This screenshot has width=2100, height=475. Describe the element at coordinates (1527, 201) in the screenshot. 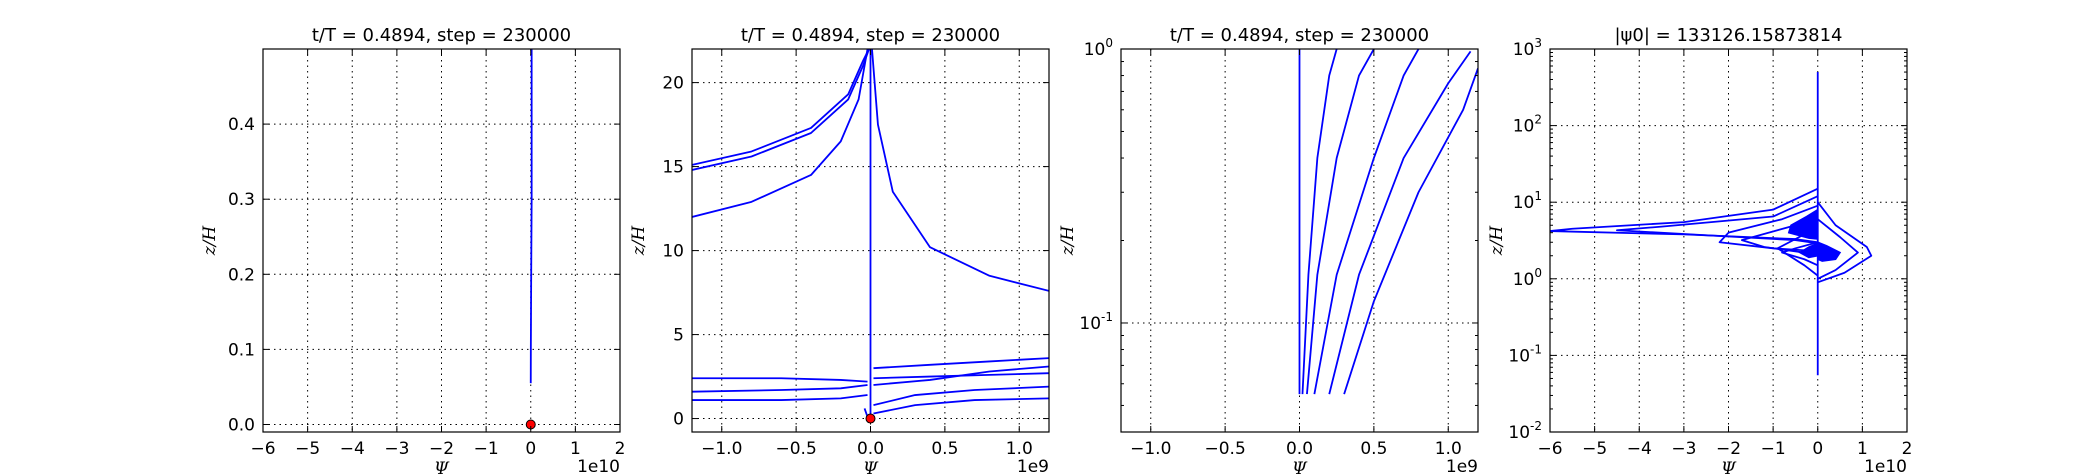

I see `y-tick-label: 10¹` at that location.